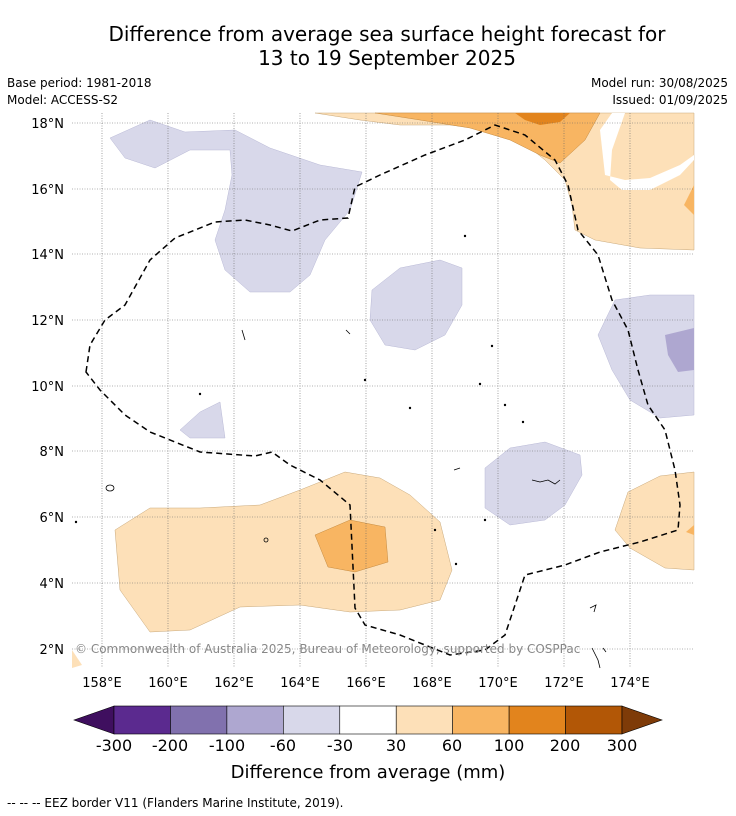 The height and width of the screenshot is (816, 736). Describe the element at coordinates (47, 255) in the screenshot. I see `lat-label: 14°N` at that location.